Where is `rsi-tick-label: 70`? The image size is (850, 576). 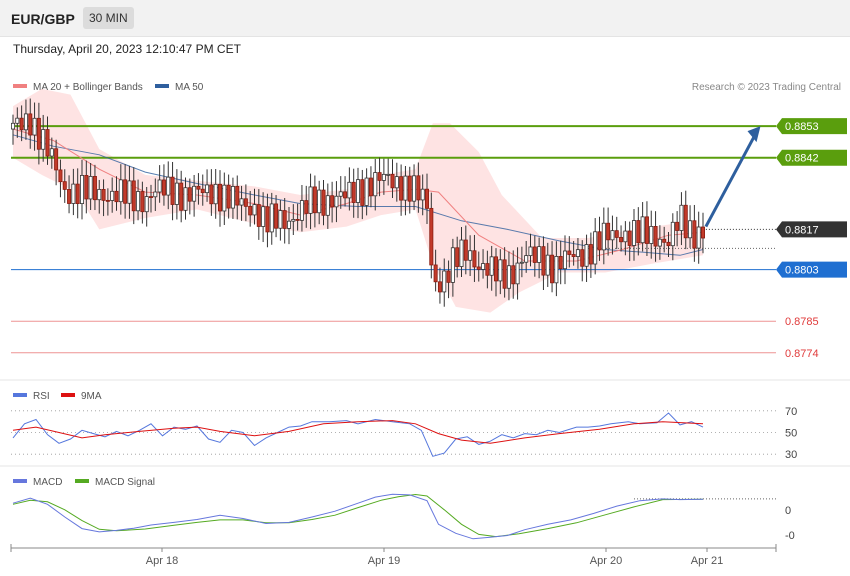 rsi-tick-label: 70 is located at coordinates (791, 412).